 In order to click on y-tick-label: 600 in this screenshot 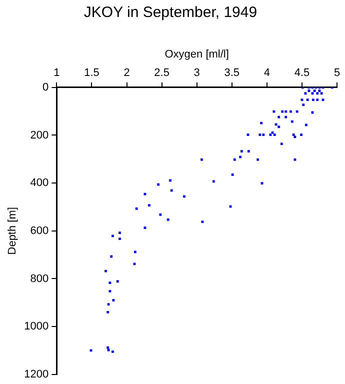, I will do `click(39, 230)`.